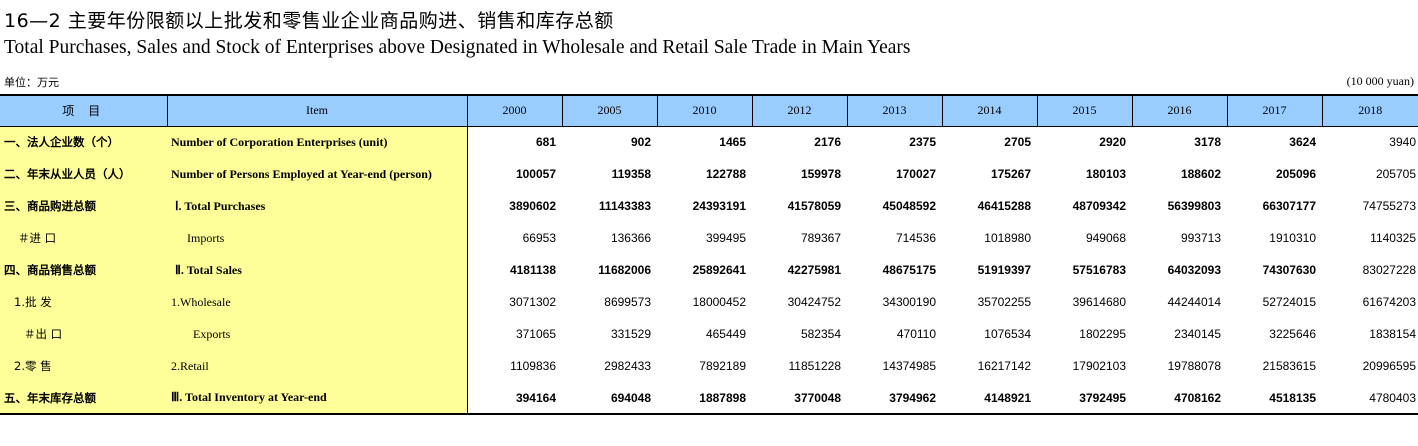 This screenshot has width=1418, height=446. I want to click on page-title-cn: 16—2 主要年份限额以上批发和零售业企业商品购进、销售和库存总额, so click(309, 21).